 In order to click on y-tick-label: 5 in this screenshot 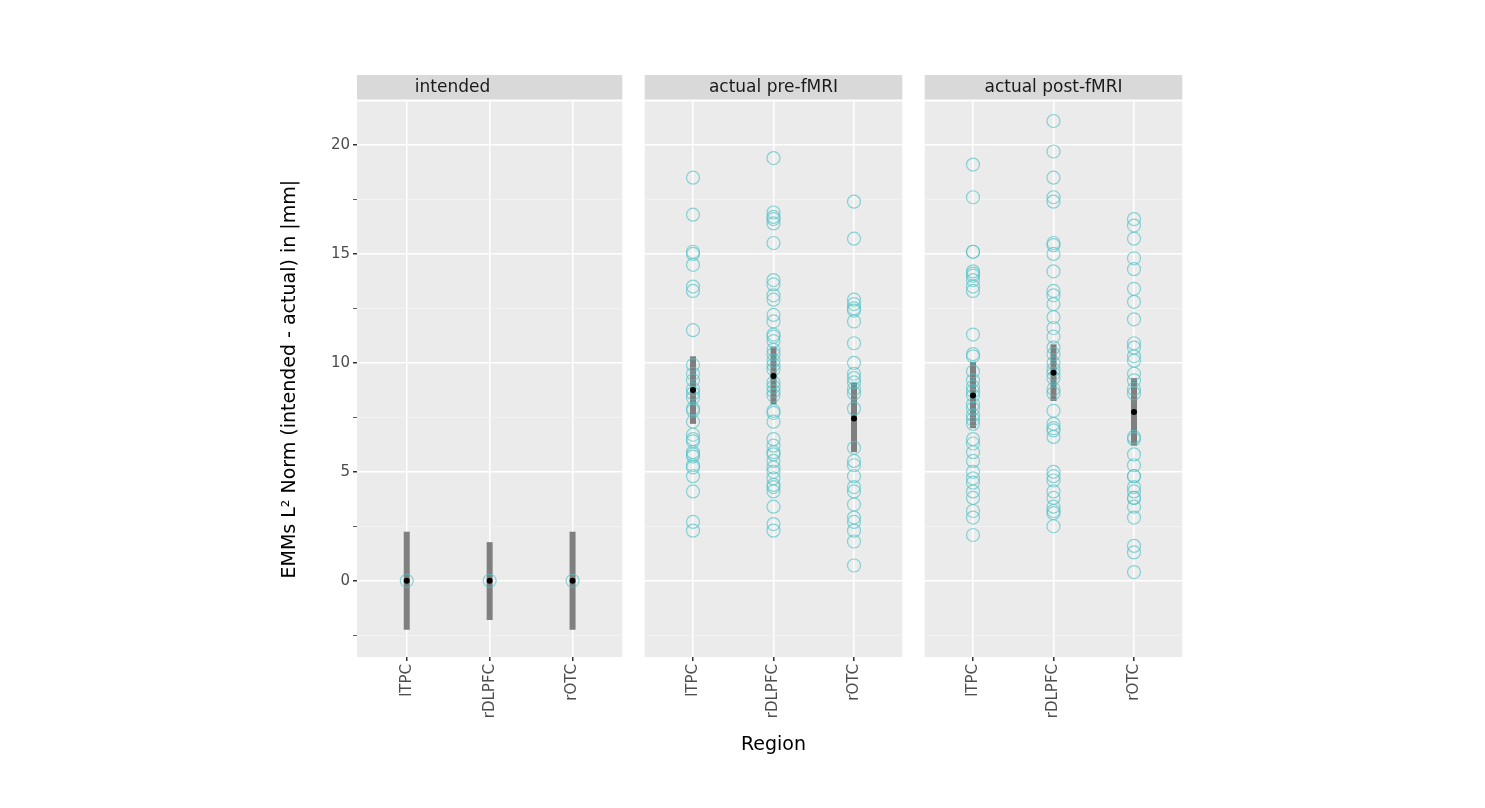, I will do `click(345, 470)`.